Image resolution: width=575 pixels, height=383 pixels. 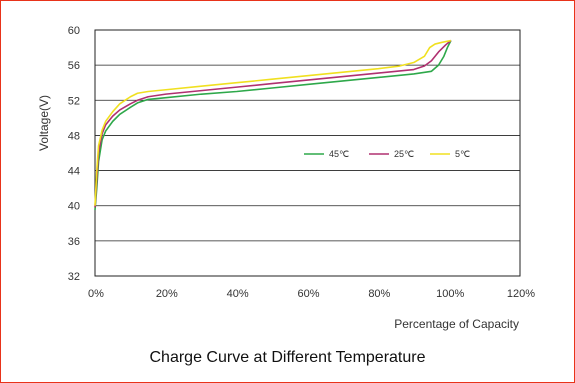 What do you see at coordinates (462, 154) in the screenshot?
I see `legend-label: 5℃` at bounding box center [462, 154].